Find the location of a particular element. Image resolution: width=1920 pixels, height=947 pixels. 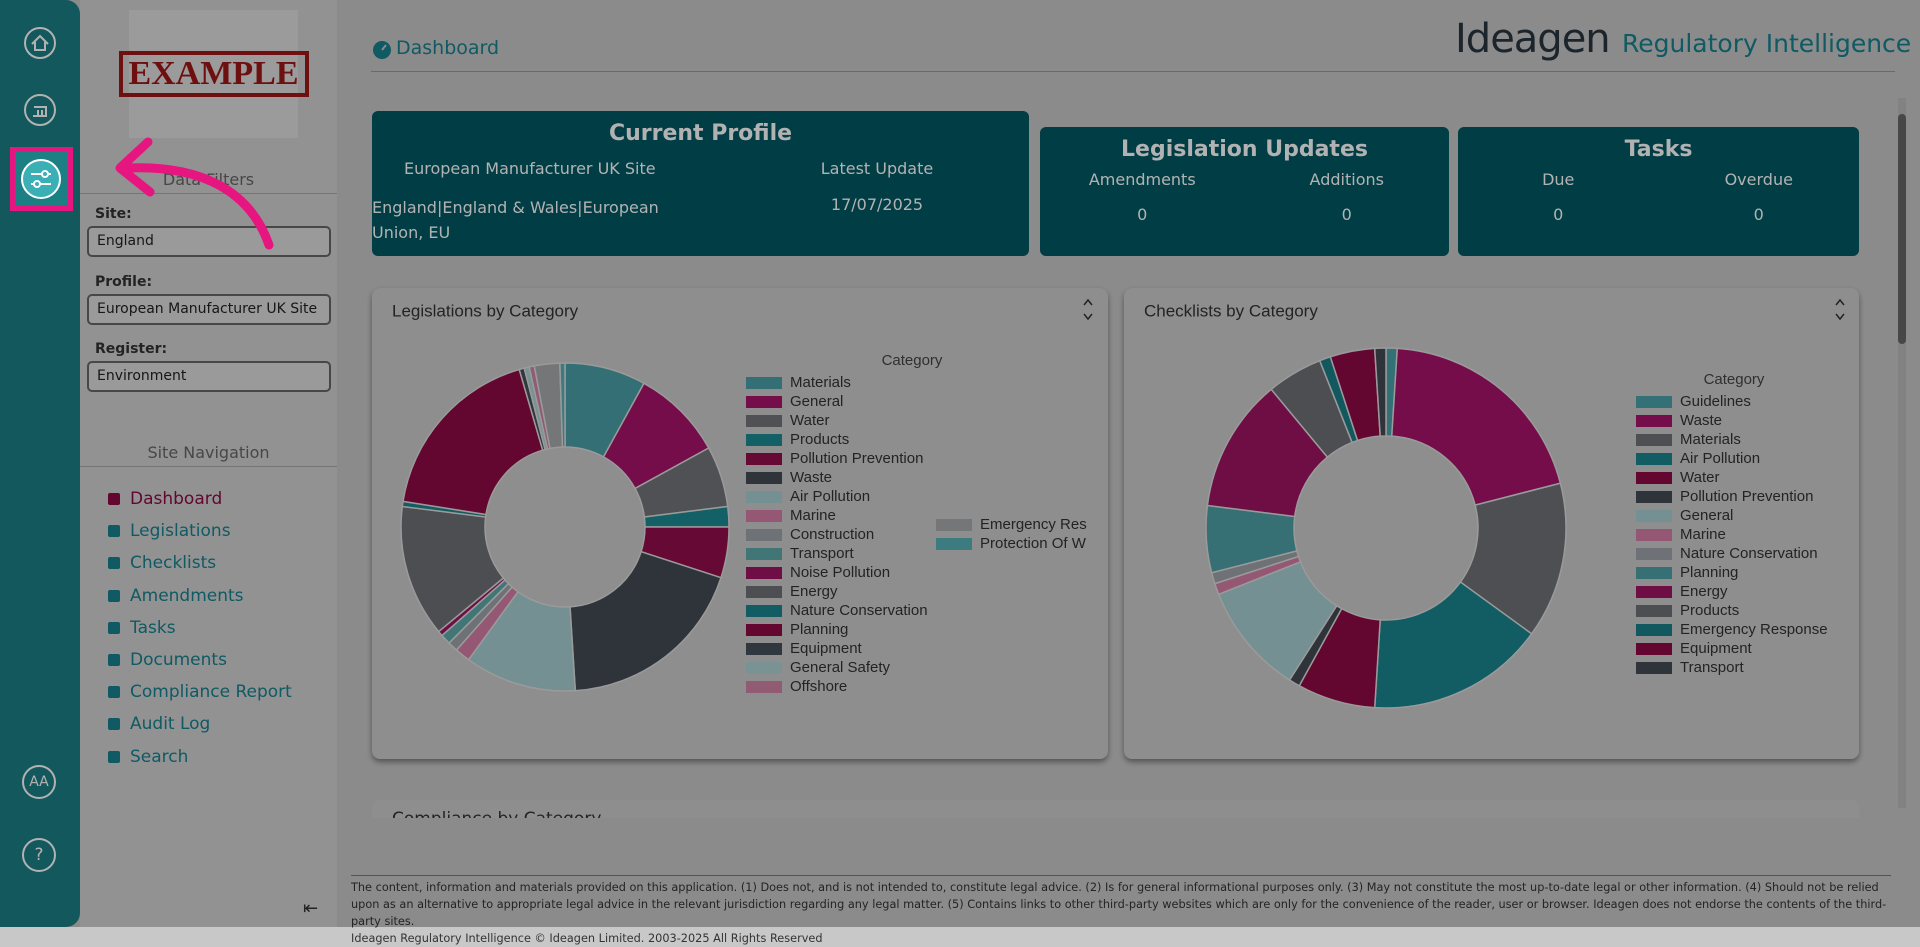

pointer-arrow is located at coordinates (194, 193).